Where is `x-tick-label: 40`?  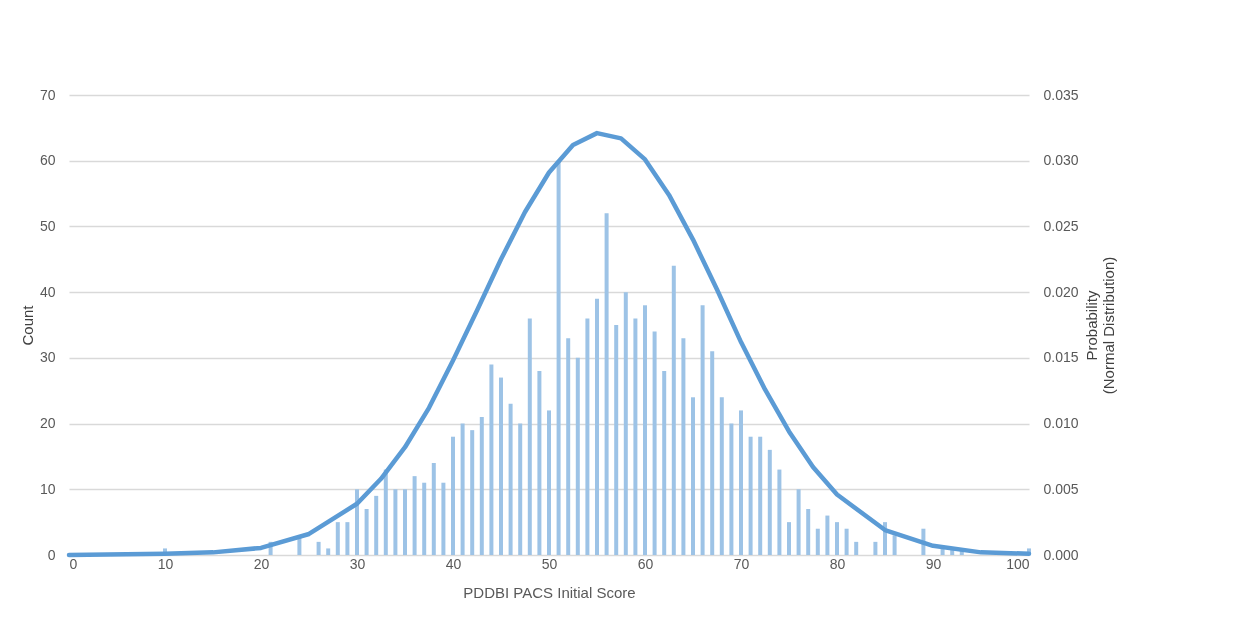 x-tick-label: 40 is located at coordinates (453, 563).